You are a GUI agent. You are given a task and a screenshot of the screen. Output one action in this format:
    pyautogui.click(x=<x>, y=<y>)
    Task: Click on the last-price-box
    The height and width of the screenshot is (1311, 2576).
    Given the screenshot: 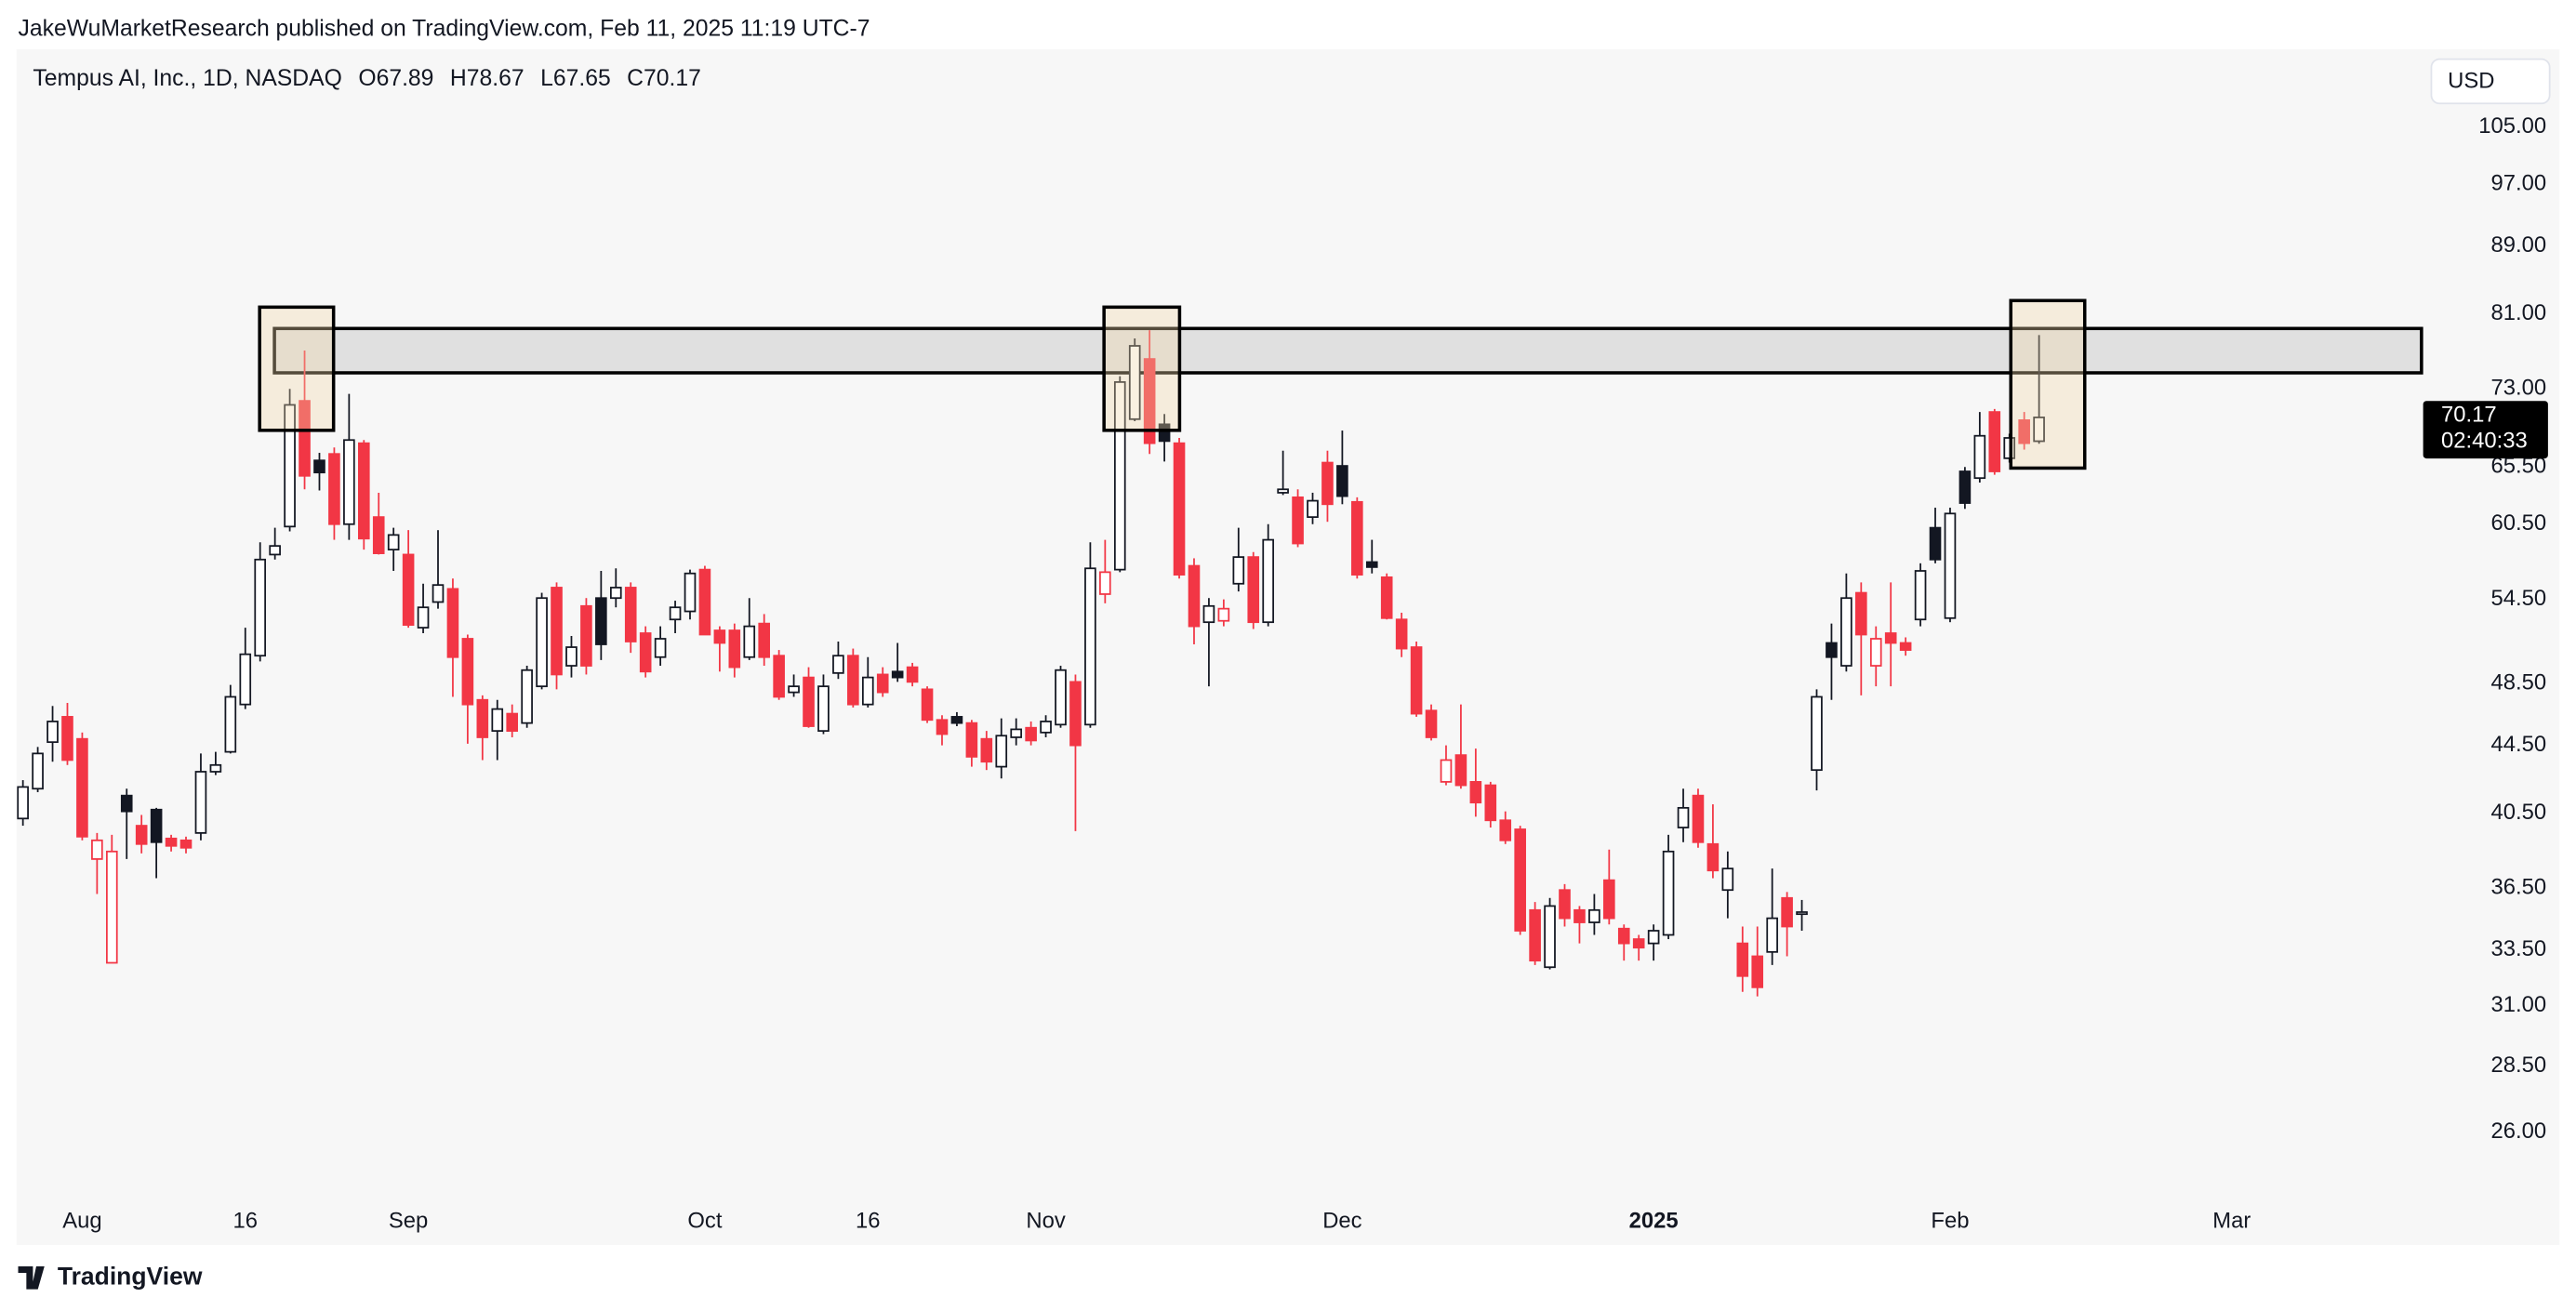 What is the action you would take?
    pyautogui.click(x=2485, y=430)
    